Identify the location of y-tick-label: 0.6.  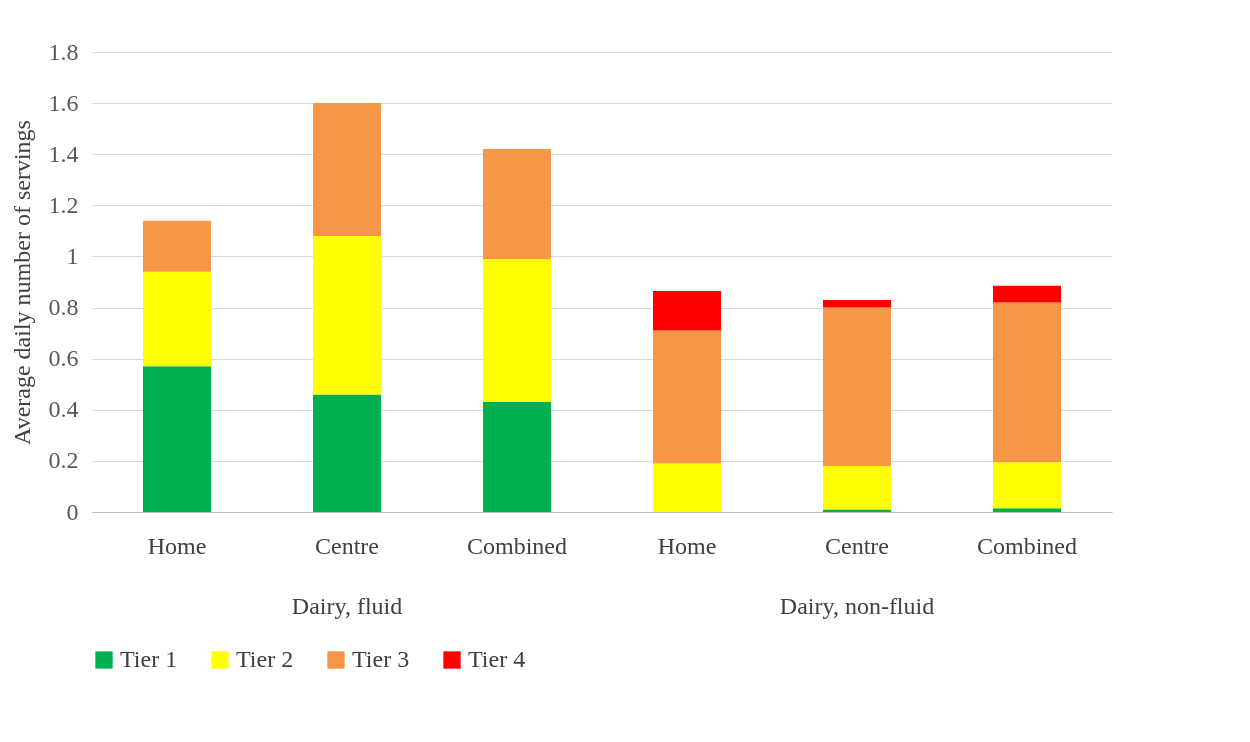
(63, 358).